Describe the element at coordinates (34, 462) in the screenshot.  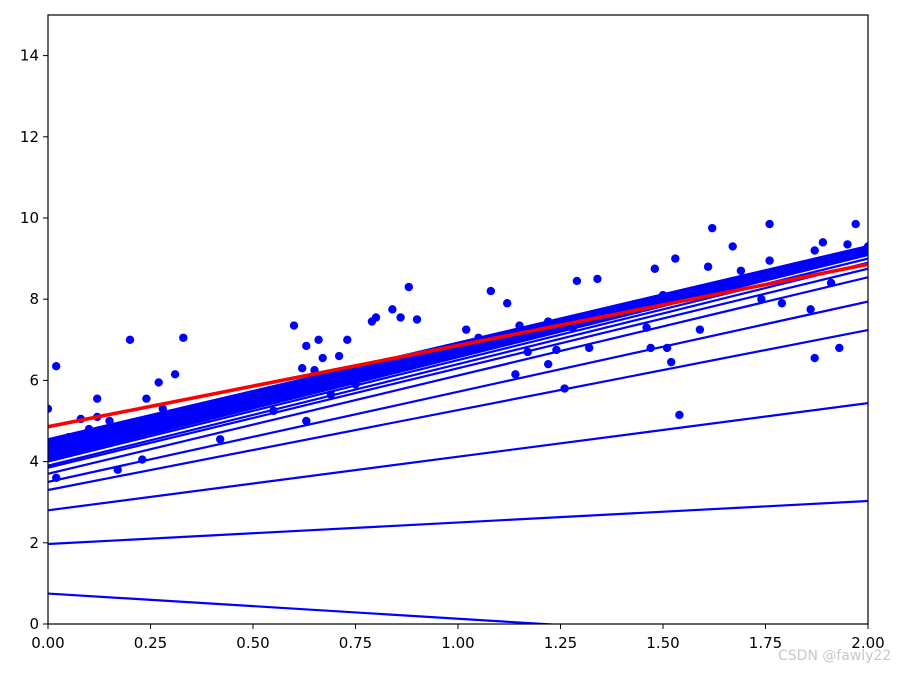
I see `y-tick-label-2: 4` at that location.